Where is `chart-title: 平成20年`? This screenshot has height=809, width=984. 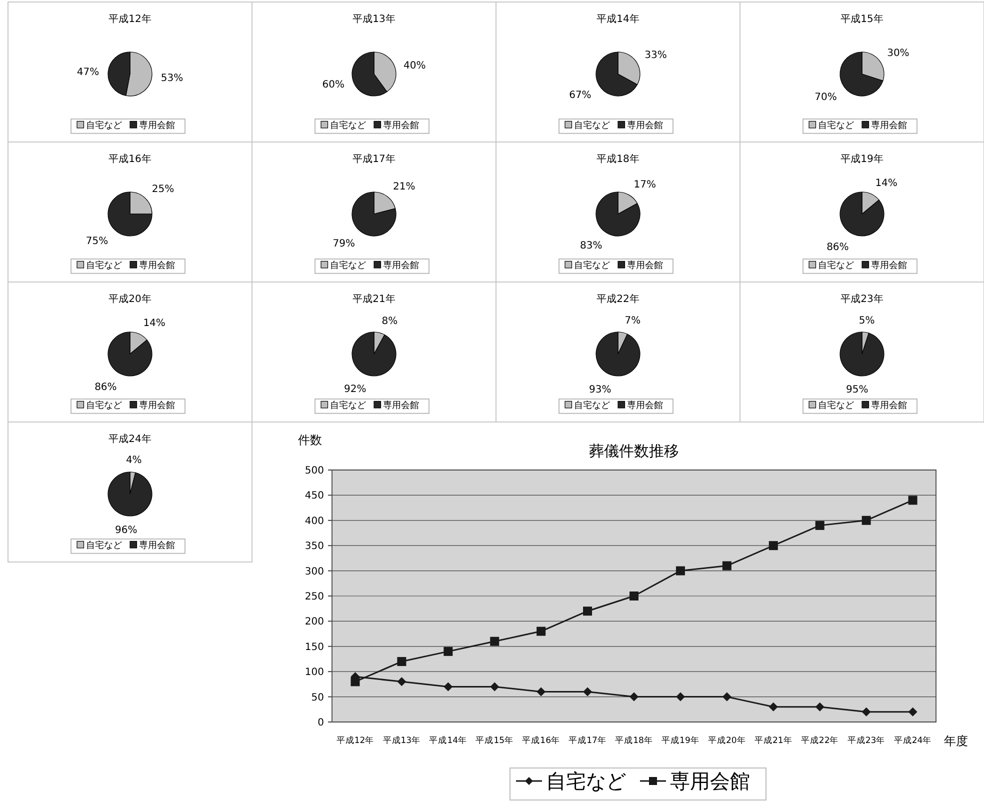
chart-title: 平成20年 is located at coordinates (130, 299).